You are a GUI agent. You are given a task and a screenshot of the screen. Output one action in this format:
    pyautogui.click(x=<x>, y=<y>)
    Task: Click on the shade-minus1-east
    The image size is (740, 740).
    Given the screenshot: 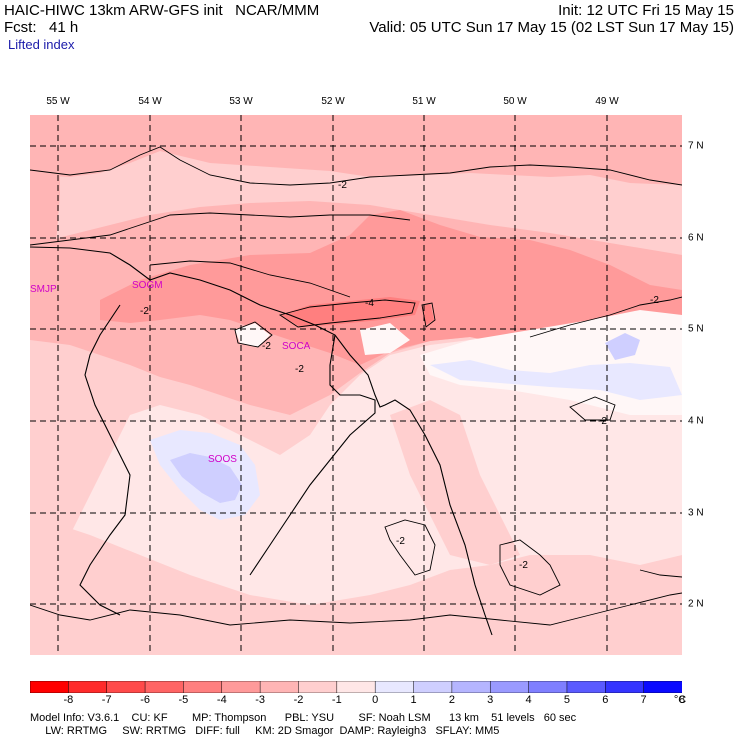 What is the action you would take?
    pyautogui.click(x=455, y=482)
    